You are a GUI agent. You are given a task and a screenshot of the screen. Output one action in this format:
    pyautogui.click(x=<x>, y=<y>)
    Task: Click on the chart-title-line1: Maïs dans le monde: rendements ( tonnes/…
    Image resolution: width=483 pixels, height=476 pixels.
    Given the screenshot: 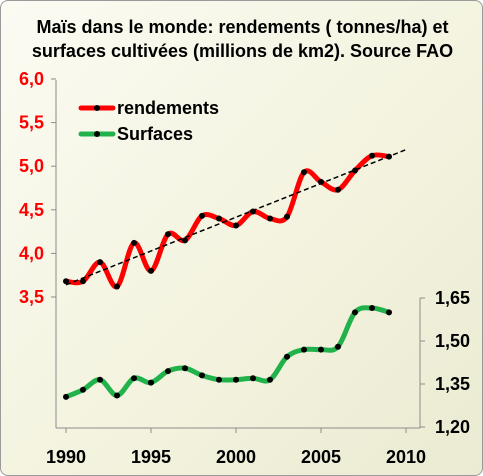 What is the action you would take?
    pyautogui.click(x=242, y=27)
    